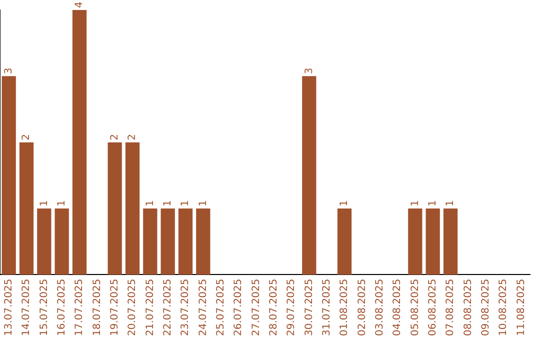  What do you see at coordinates (415, 307) in the screenshot?
I see `x-tick-label: 05.08.2025` at bounding box center [415, 307].